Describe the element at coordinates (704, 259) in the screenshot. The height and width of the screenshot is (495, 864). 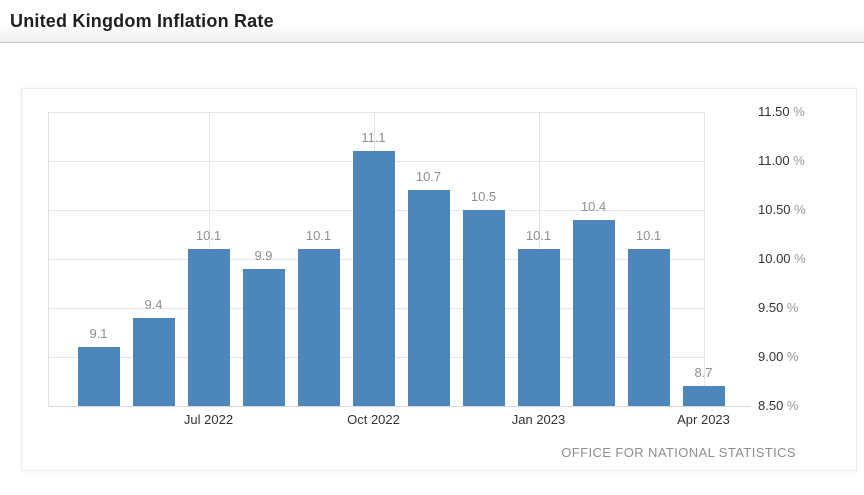
I see `gridline-vertical` at that location.